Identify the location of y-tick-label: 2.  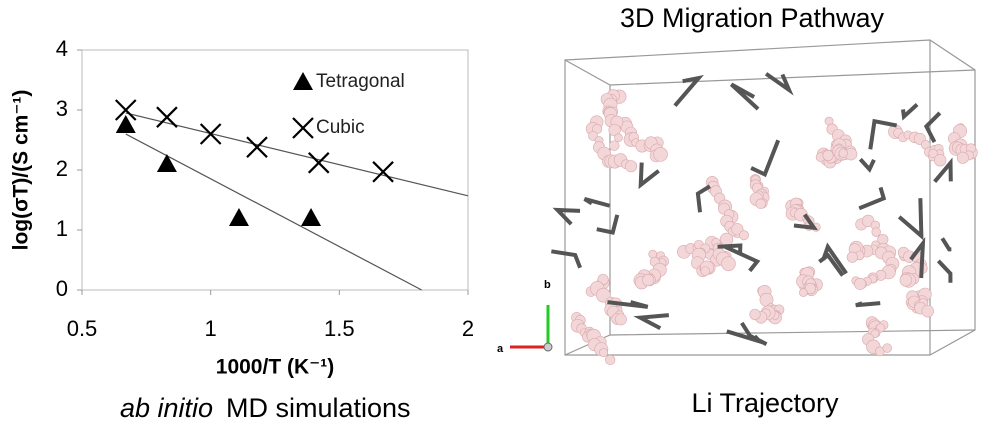
(62, 168).